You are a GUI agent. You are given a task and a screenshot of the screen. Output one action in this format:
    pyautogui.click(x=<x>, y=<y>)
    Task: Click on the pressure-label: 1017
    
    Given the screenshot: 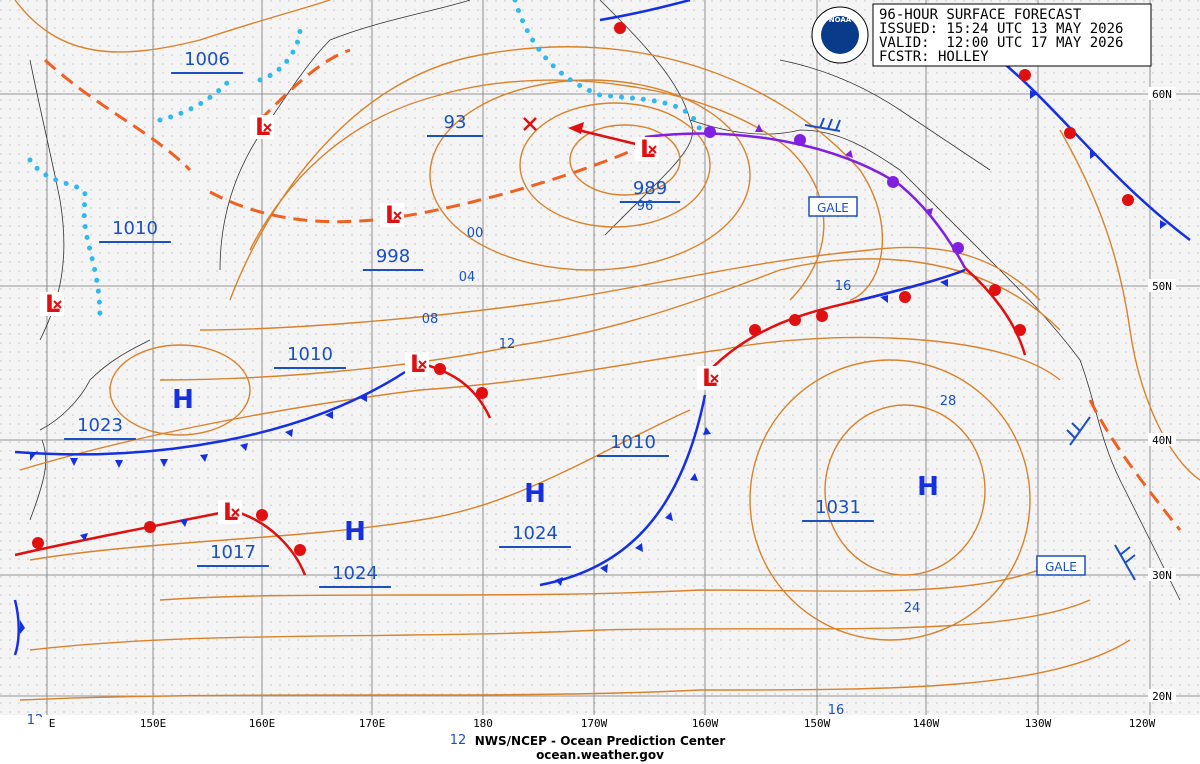 What is the action you would take?
    pyautogui.click(x=233, y=552)
    